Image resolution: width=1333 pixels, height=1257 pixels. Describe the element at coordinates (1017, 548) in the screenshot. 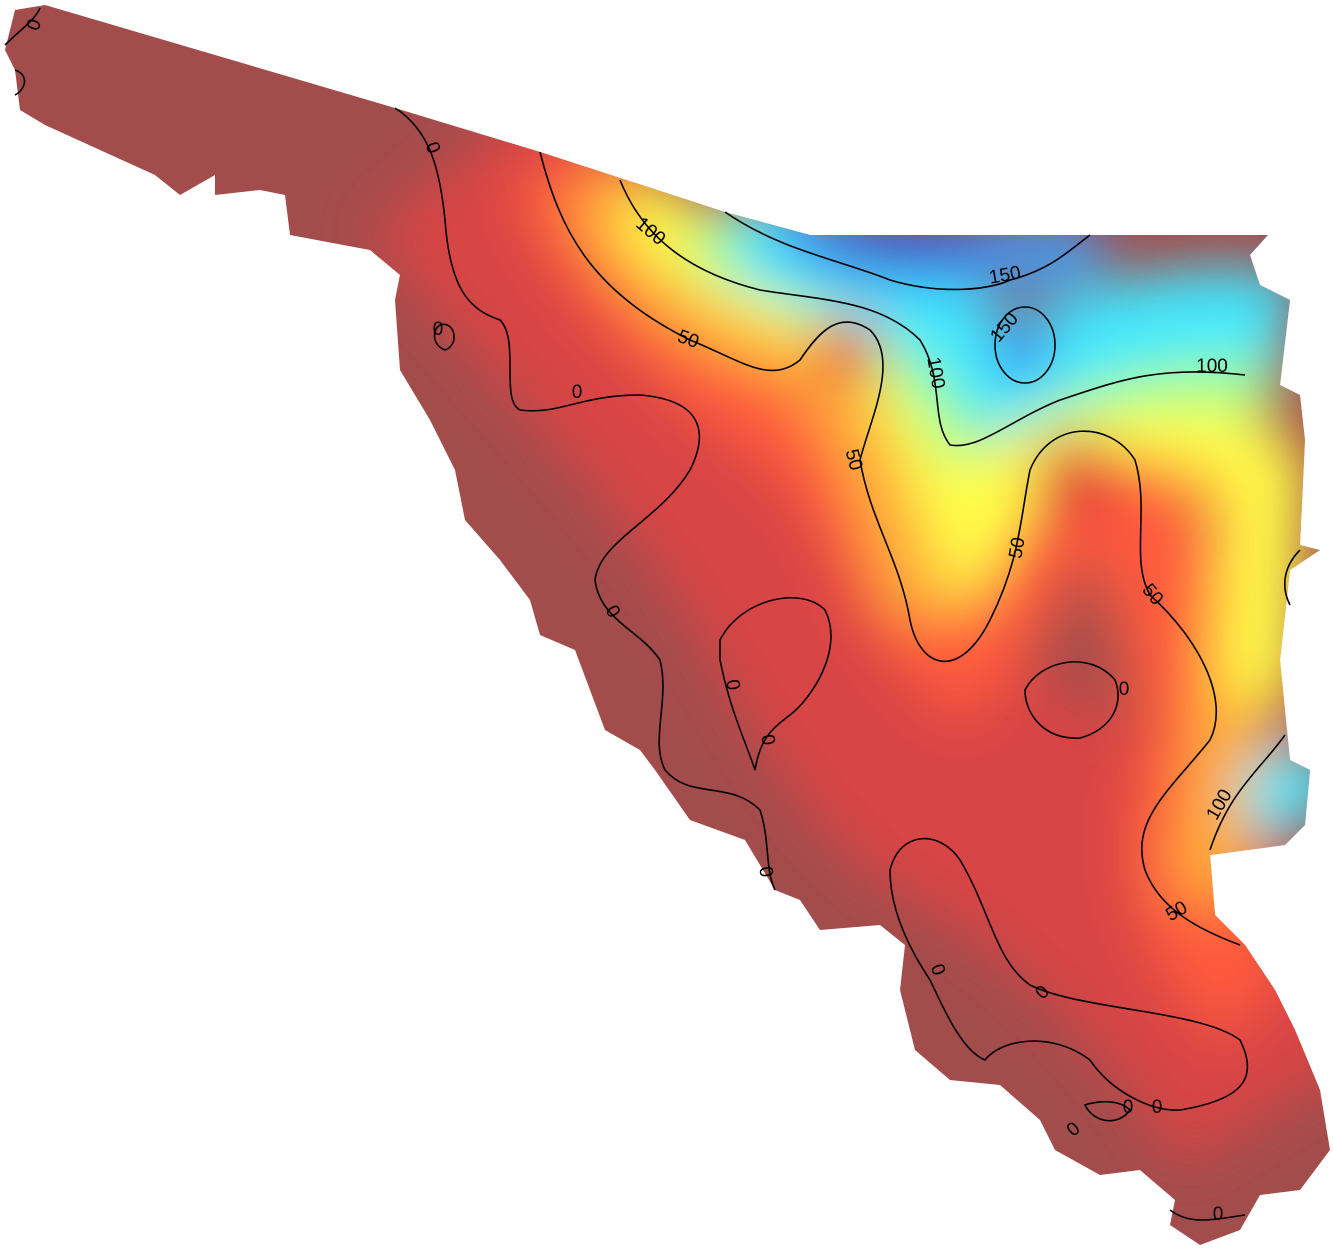

I see `contour-label: 50` at that location.